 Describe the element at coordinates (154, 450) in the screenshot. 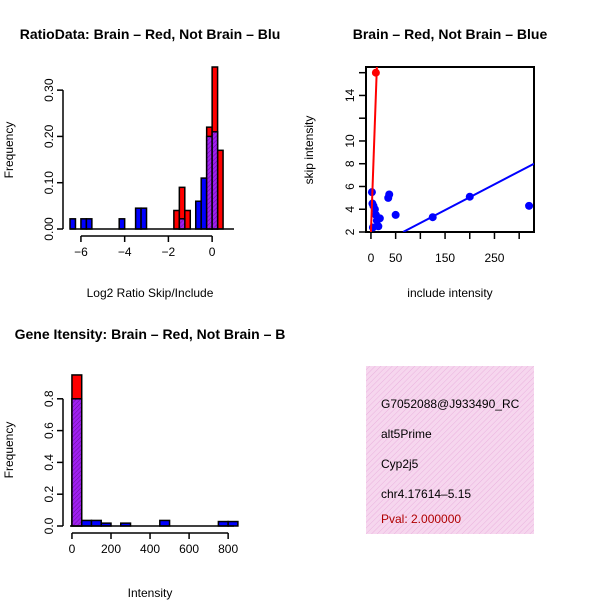

I see `intensity-histogram-bars` at that location.